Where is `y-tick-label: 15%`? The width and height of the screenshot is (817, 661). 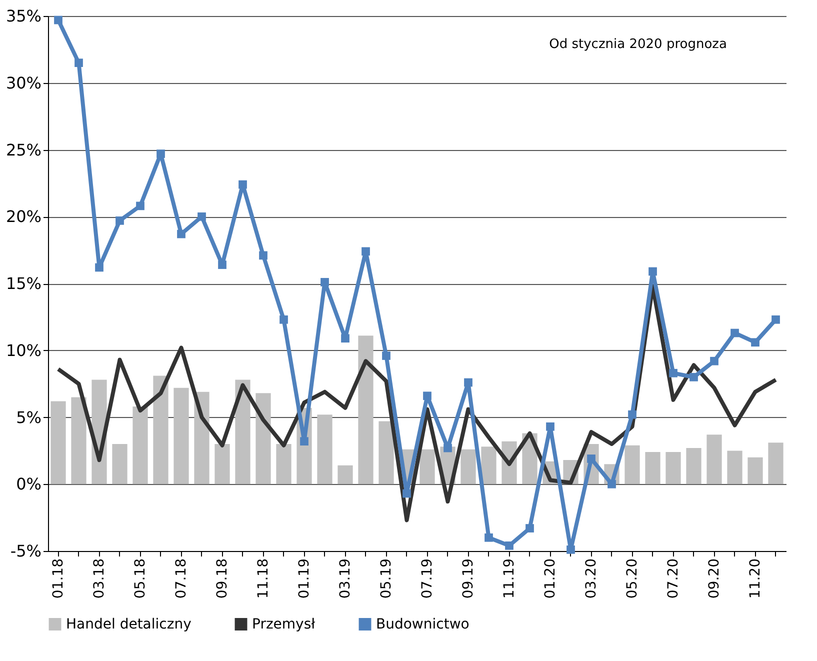
y-tick-label: 15% is located at coordinates (24, 283).